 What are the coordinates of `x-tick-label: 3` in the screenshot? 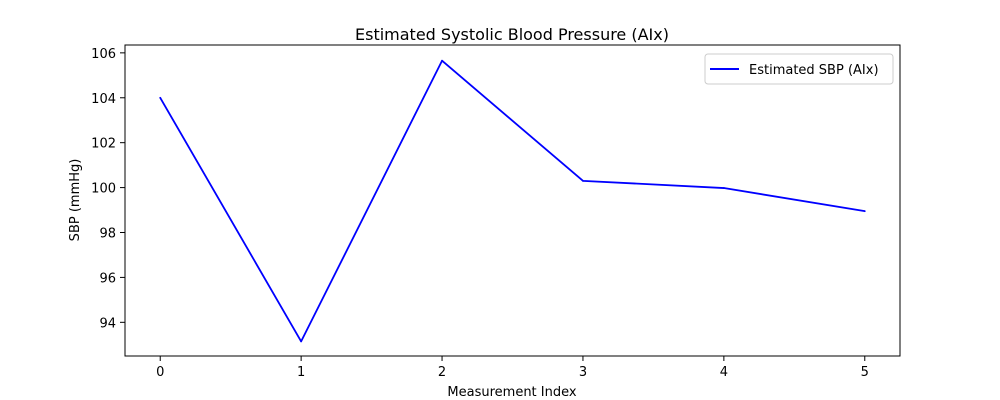 It's located at (583, 372).